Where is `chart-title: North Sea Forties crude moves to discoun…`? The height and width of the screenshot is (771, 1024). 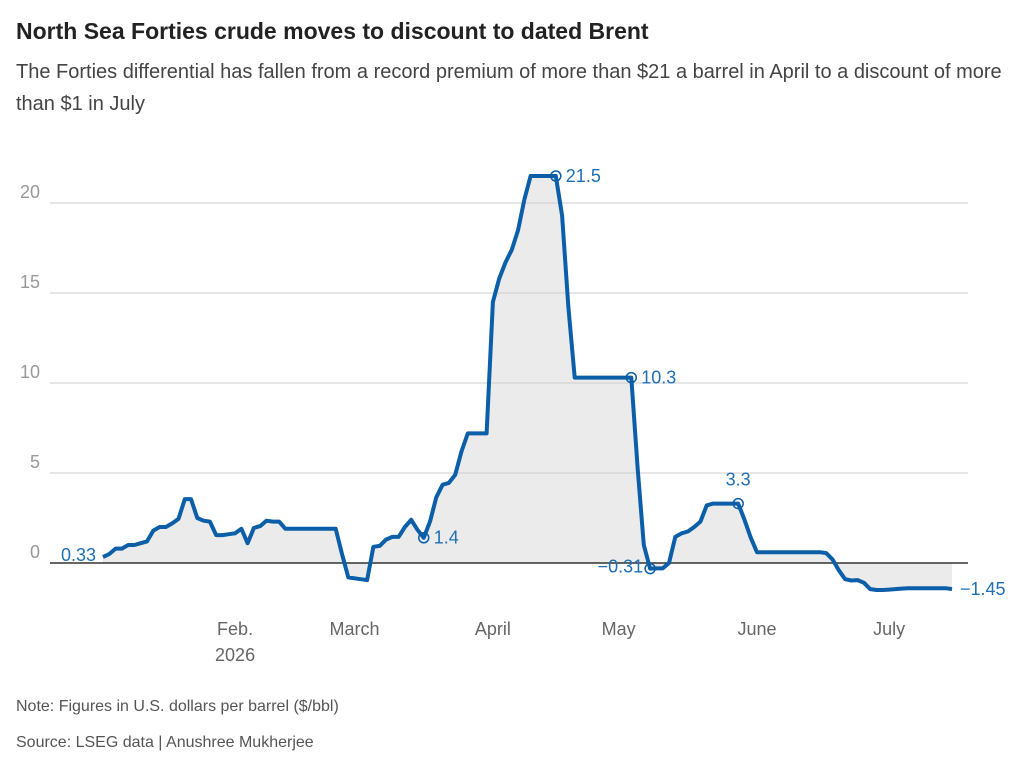 chart-title: North Sea Forties crude moves to discoun… is located at coordinates (332, 31).